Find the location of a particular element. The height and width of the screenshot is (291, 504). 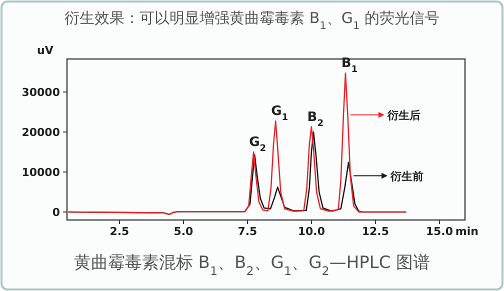

chart-title: 衍生效果：可以明显增强黄曲霉毒素 B$_{1}$、G$_{1}$ 的荧光信号 is located at coordinates (252, 20).